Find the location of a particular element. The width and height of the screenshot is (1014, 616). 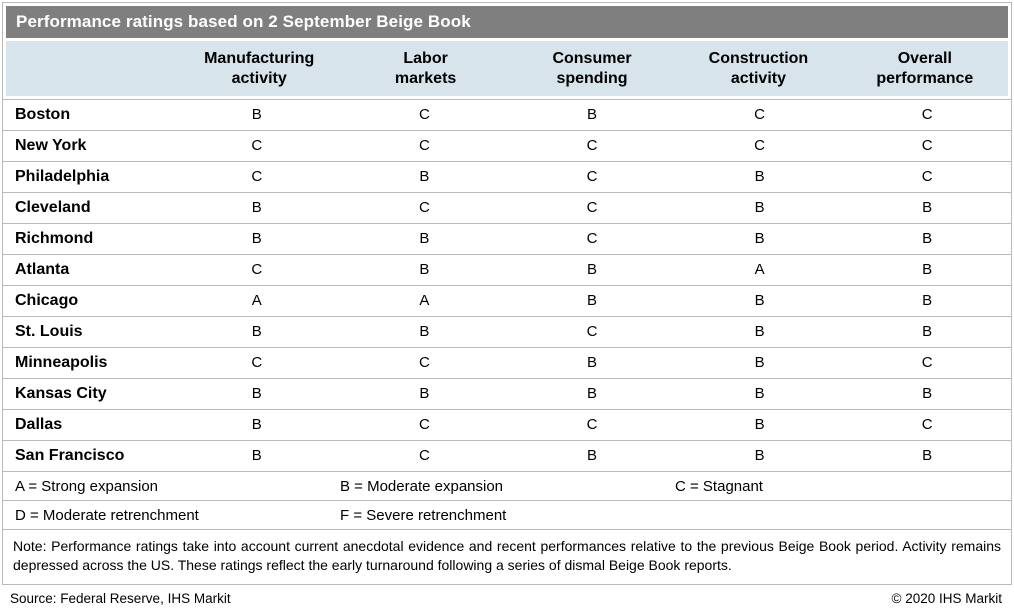

table-row: Chicago A A B B B is located at coordinates (507, 300).